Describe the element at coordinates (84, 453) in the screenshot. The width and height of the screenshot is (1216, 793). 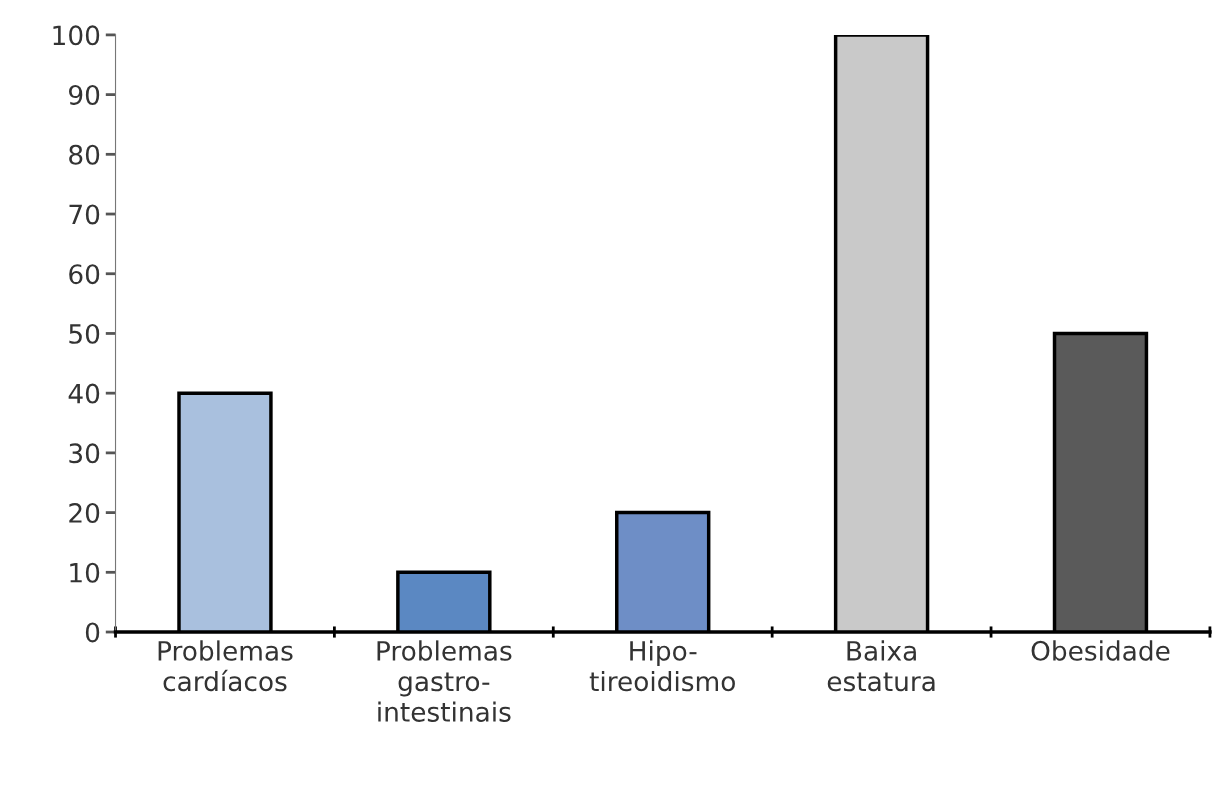
I see `y-tick-label: 30` at that location.